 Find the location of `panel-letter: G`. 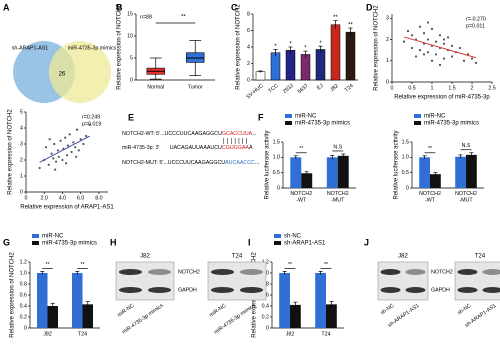

panel-letter: G is located at coordinates (6, 242).